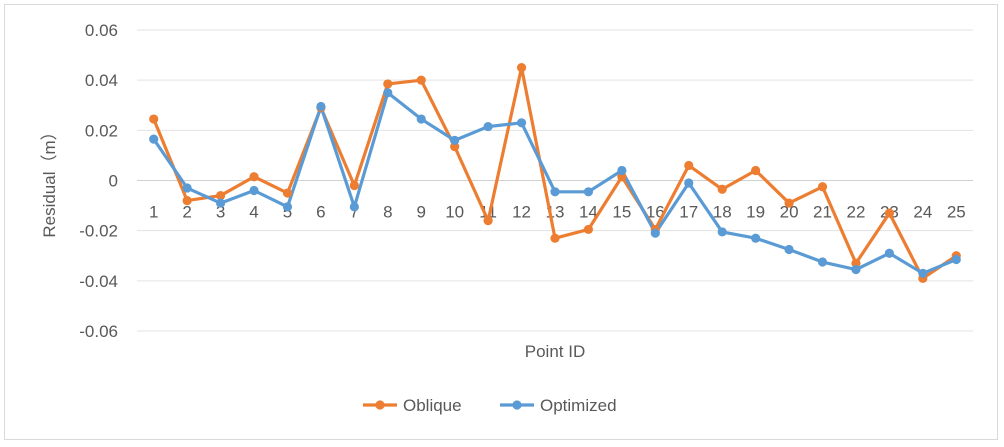 The image size is (1004, 447). I want to click on y-tick-labels: 0.06 0.04 0.02 0 -0.02 -0.04 -0.06, so click(98, 181).